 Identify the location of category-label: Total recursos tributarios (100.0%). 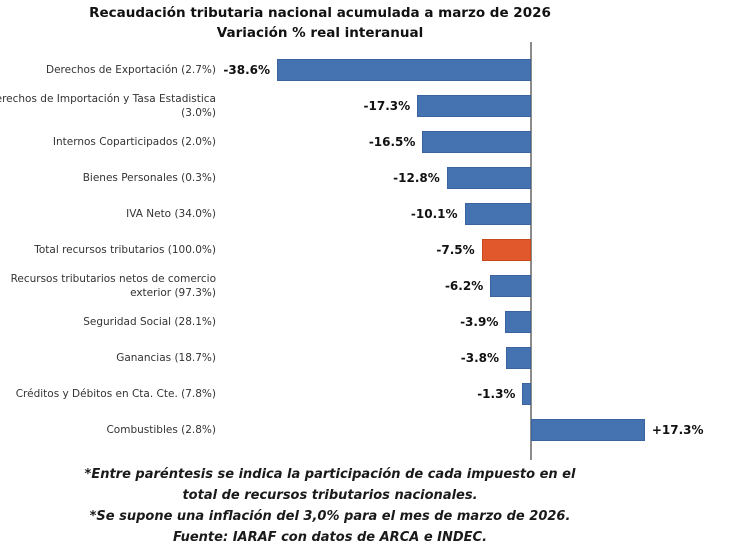
(125, 249).